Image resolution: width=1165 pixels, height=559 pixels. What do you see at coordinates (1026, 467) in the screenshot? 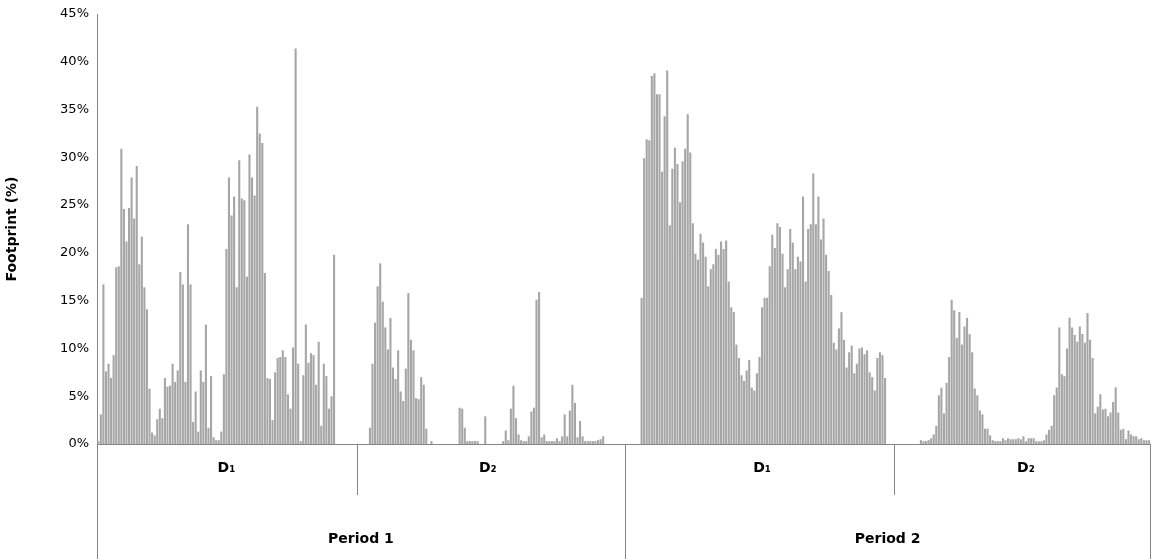
I see `x-tick-label: D₂` at bounding box center [1026, 467].